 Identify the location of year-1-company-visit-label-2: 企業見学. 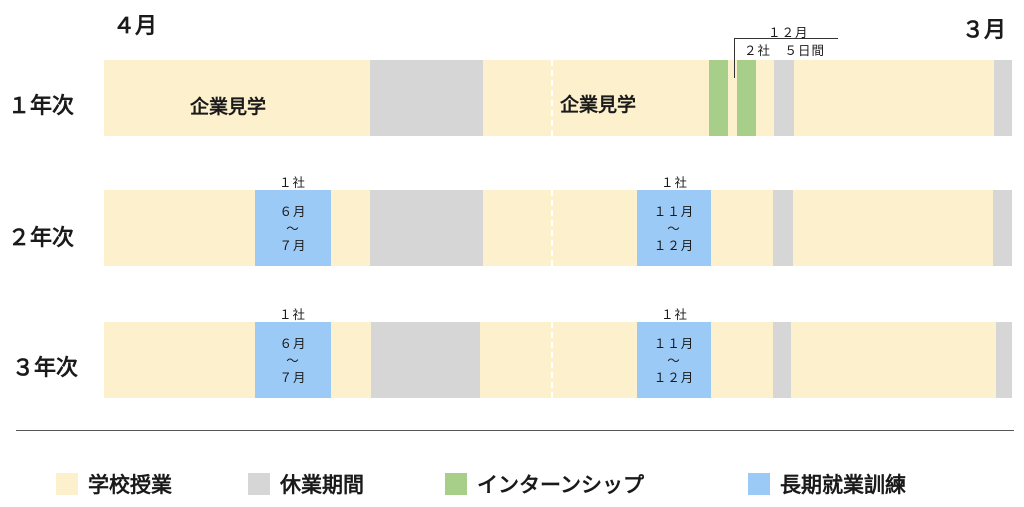
(598, 105).